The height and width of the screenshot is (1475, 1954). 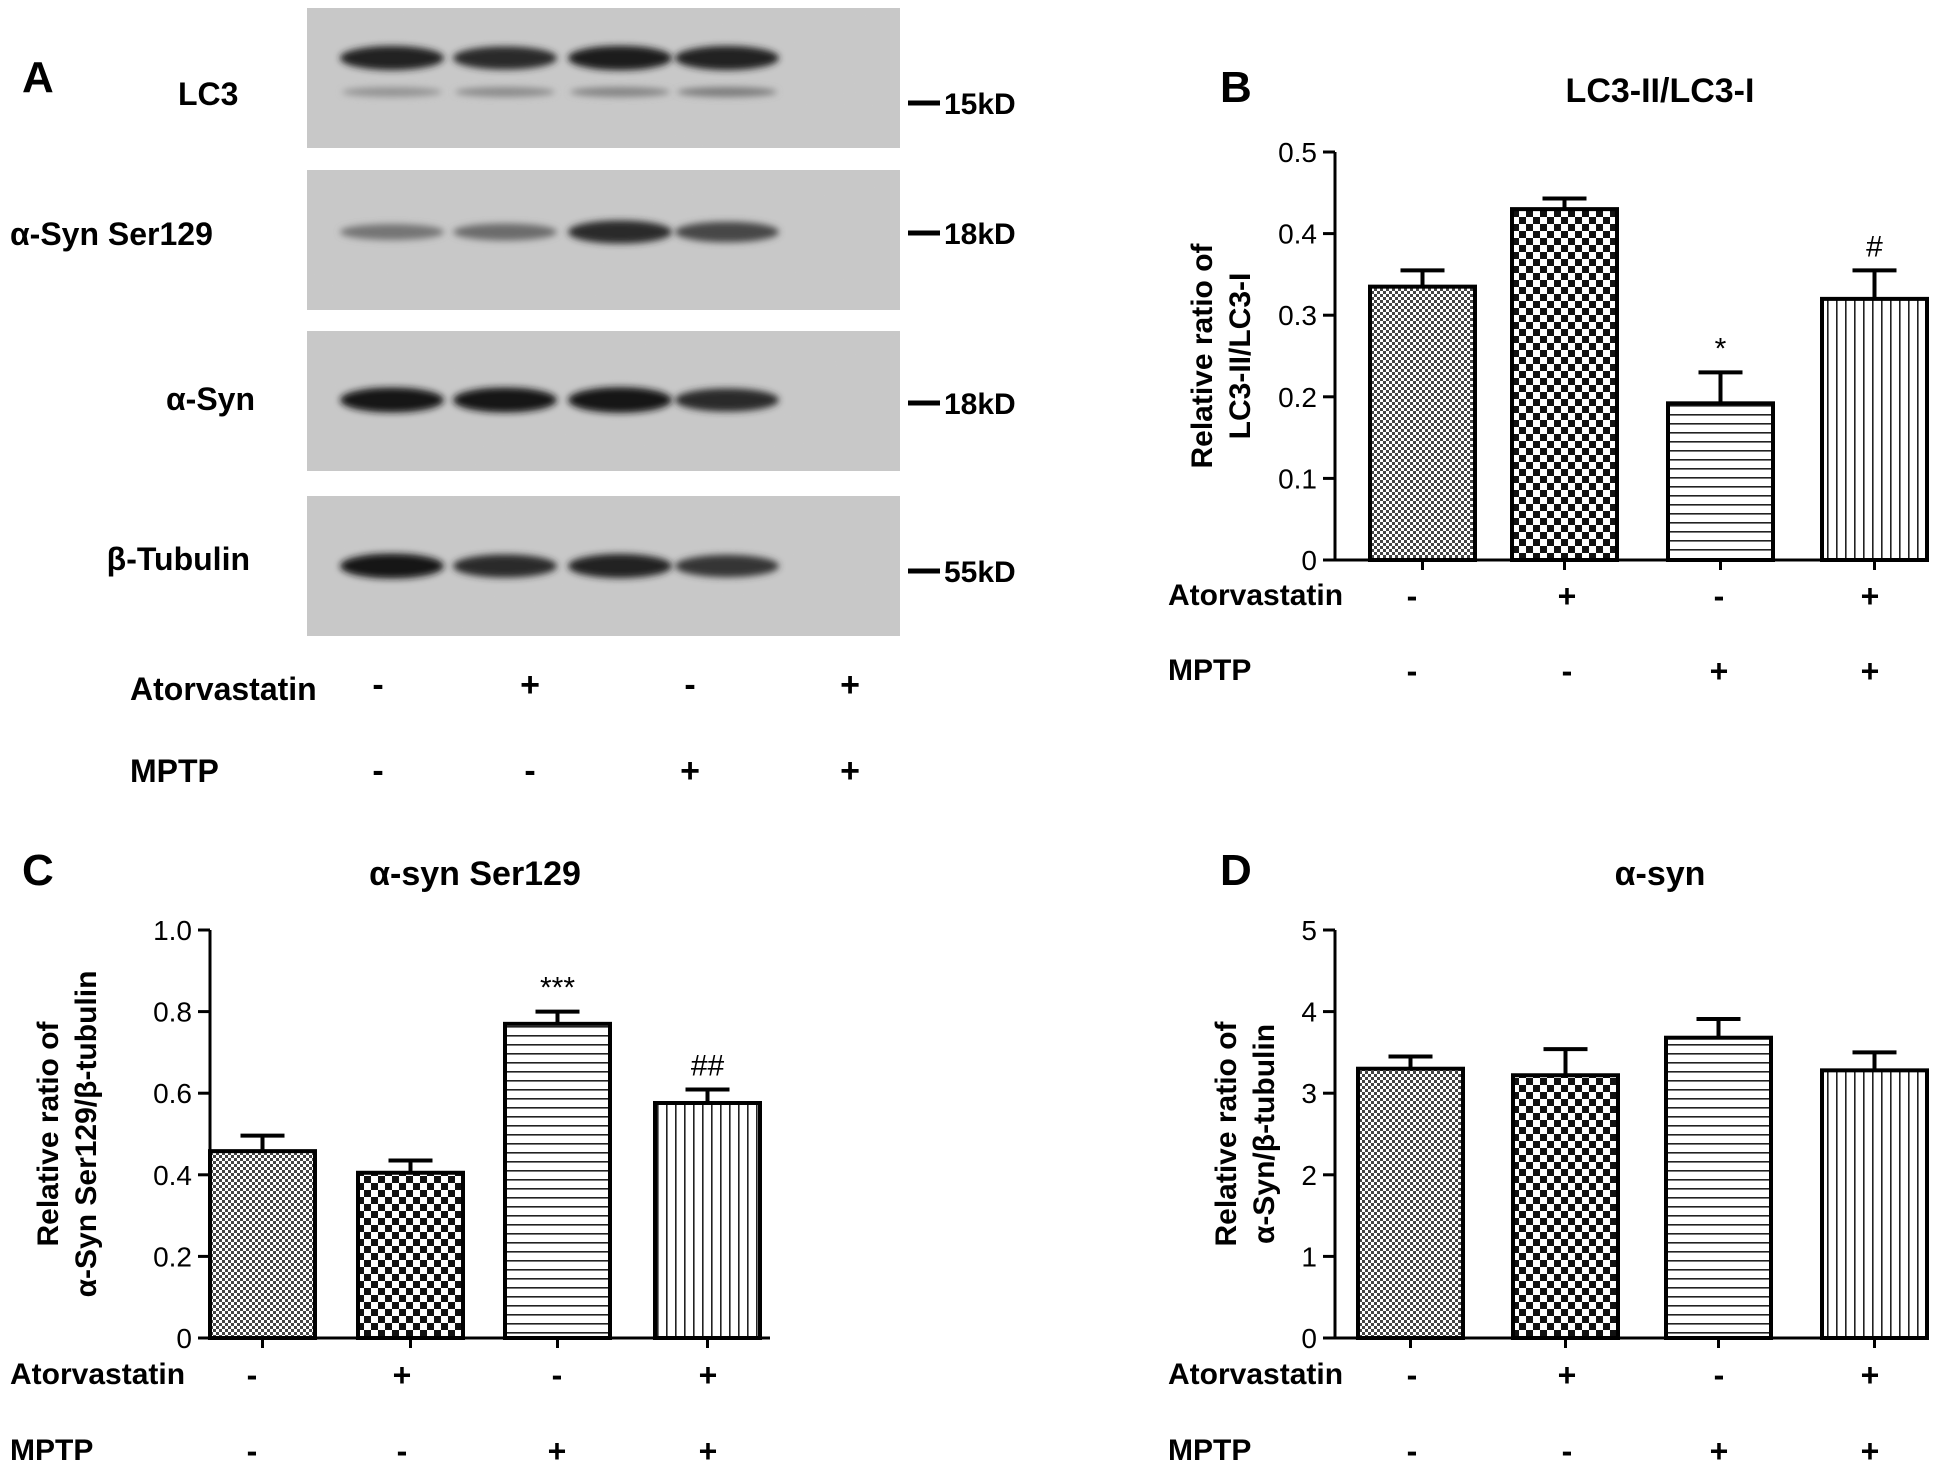 What do you see at coordinates (1309, 1012) in the screenshot?
I see `y-tick-label: 4` at bounding box center [1309, 1012].